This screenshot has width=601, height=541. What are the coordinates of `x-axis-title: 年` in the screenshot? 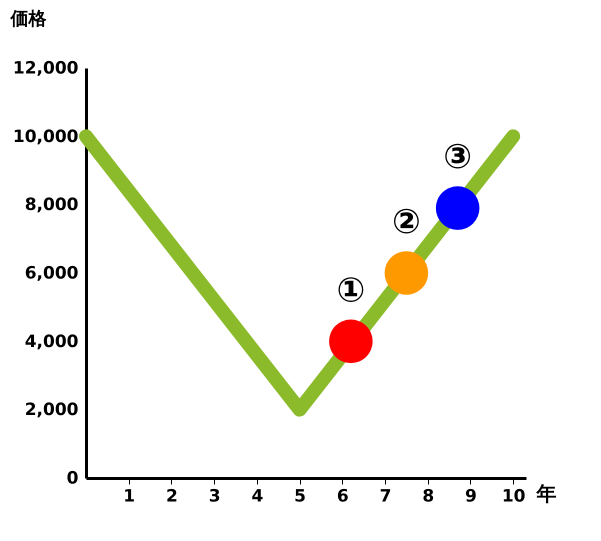 It's located at (546, 494).